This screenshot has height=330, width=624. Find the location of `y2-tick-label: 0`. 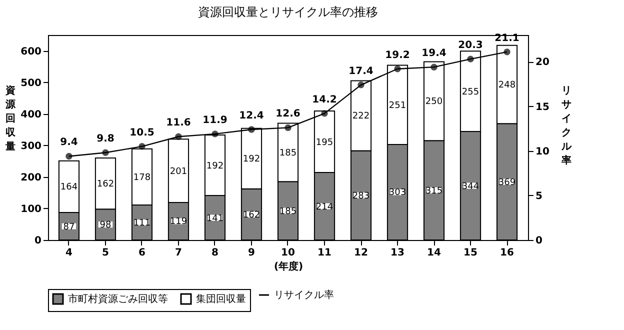

y2-tick-label: 0 is located at coordinates (539, 241).